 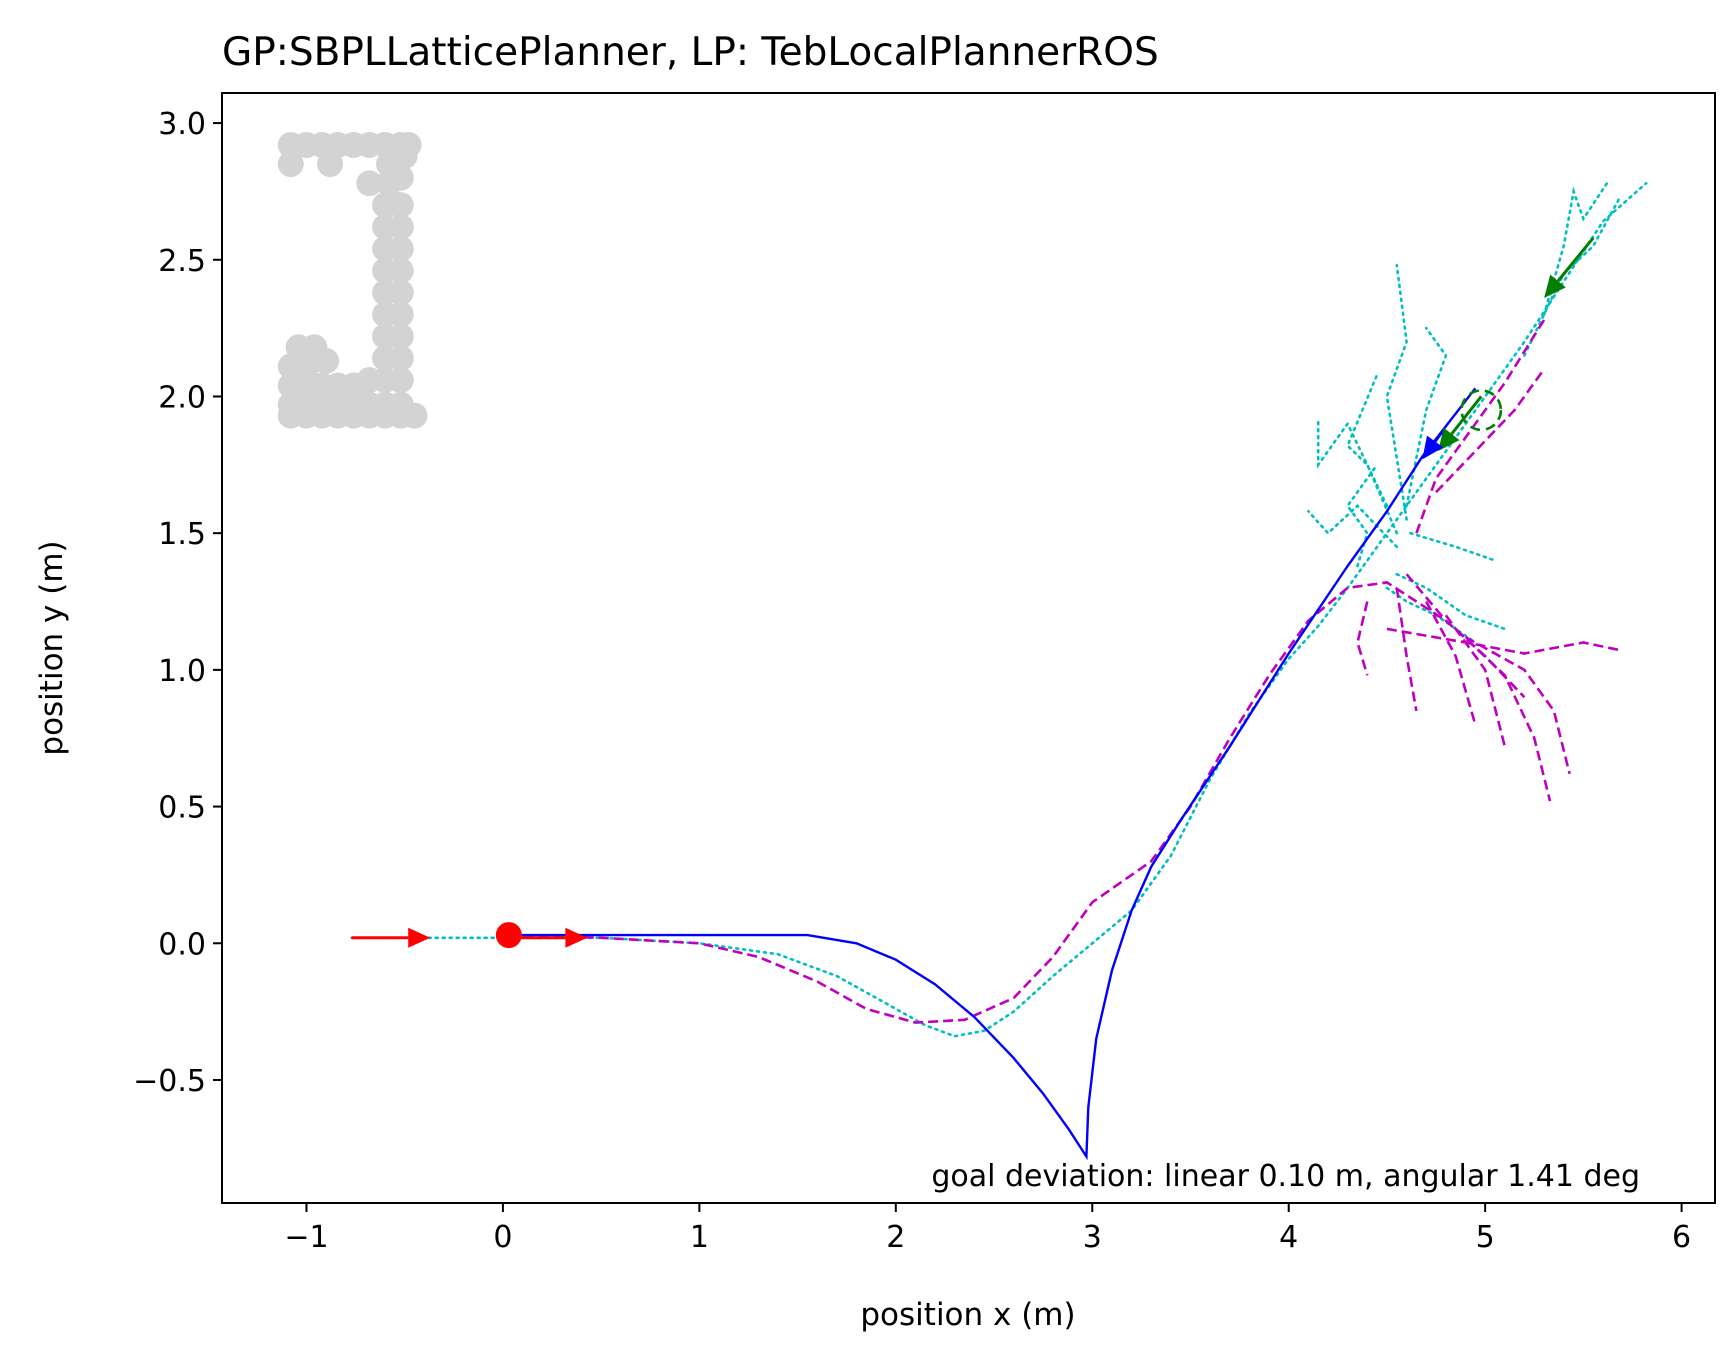 What do you see at coordinates (1485, 1237) in the screenshot?
I see `x-tick-label: 5` at bounding box center [1485, 1237].